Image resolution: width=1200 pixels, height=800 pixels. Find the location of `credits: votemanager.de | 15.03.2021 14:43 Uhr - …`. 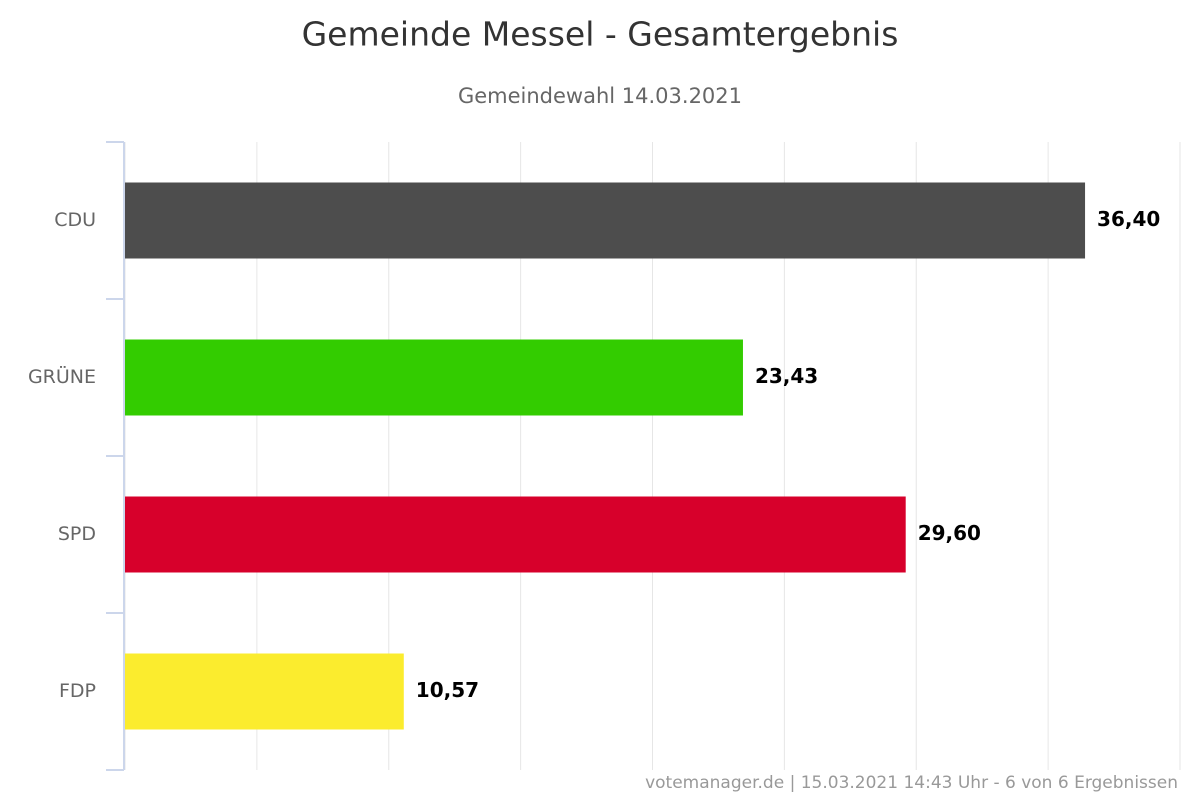

credits: votemanager.de | 15.03.2021 14:43 Uhr - … is located at coordinates (911, 783).